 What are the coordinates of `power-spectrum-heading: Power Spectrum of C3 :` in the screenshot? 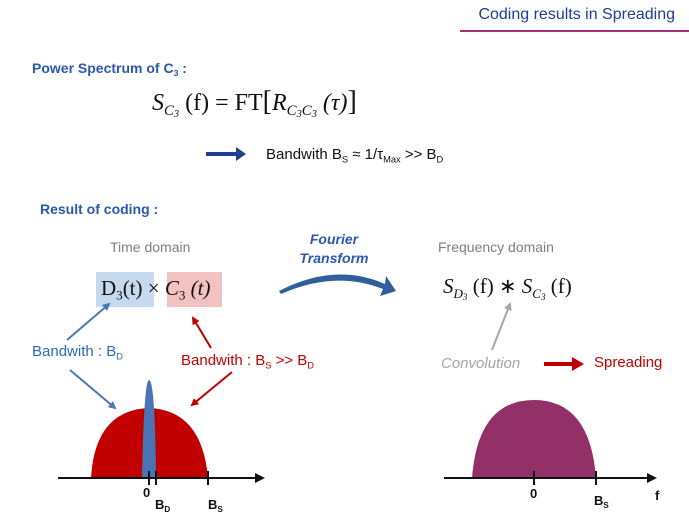 It's located at (109, 69).